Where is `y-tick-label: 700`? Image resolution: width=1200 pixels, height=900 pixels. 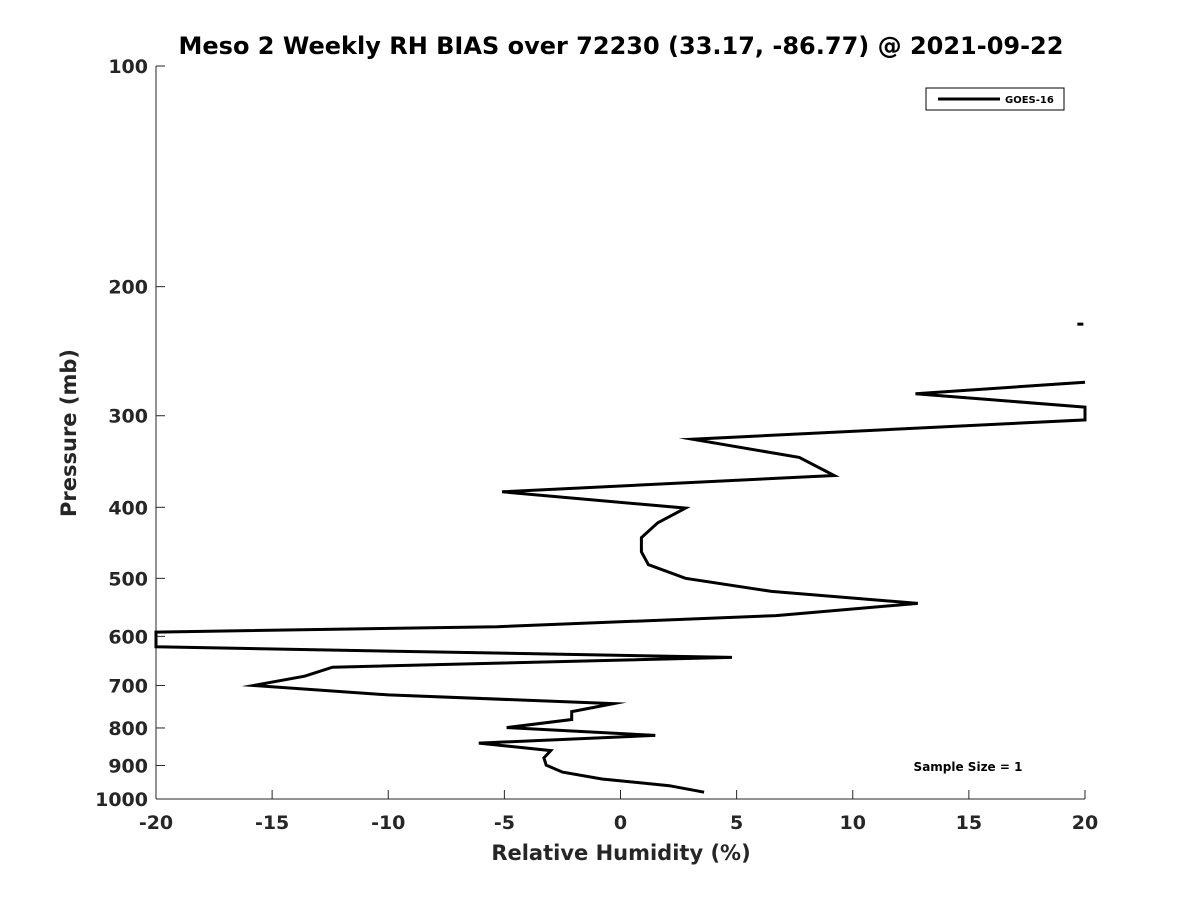 y-tick-label: 700 is located at coordinates (128, 686).